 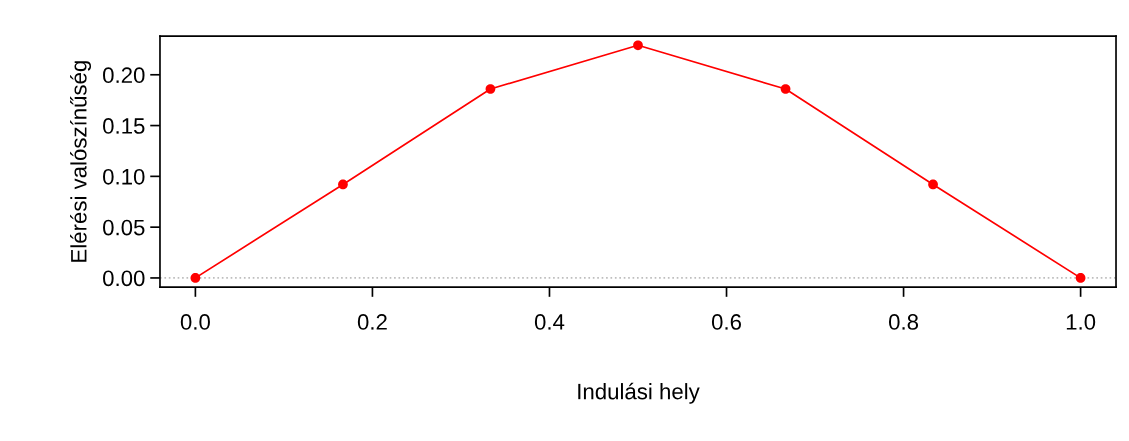 I want to click on x-tick-label: 0.4, so click(x=549, y=322).